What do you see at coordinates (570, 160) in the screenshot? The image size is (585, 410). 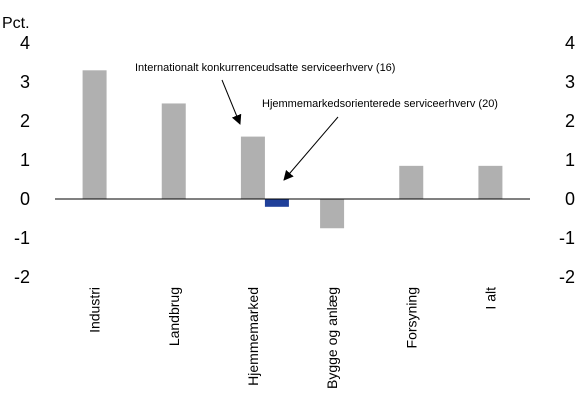 I see `y-tick-label-right: 1` at bounding box center [570, 160].